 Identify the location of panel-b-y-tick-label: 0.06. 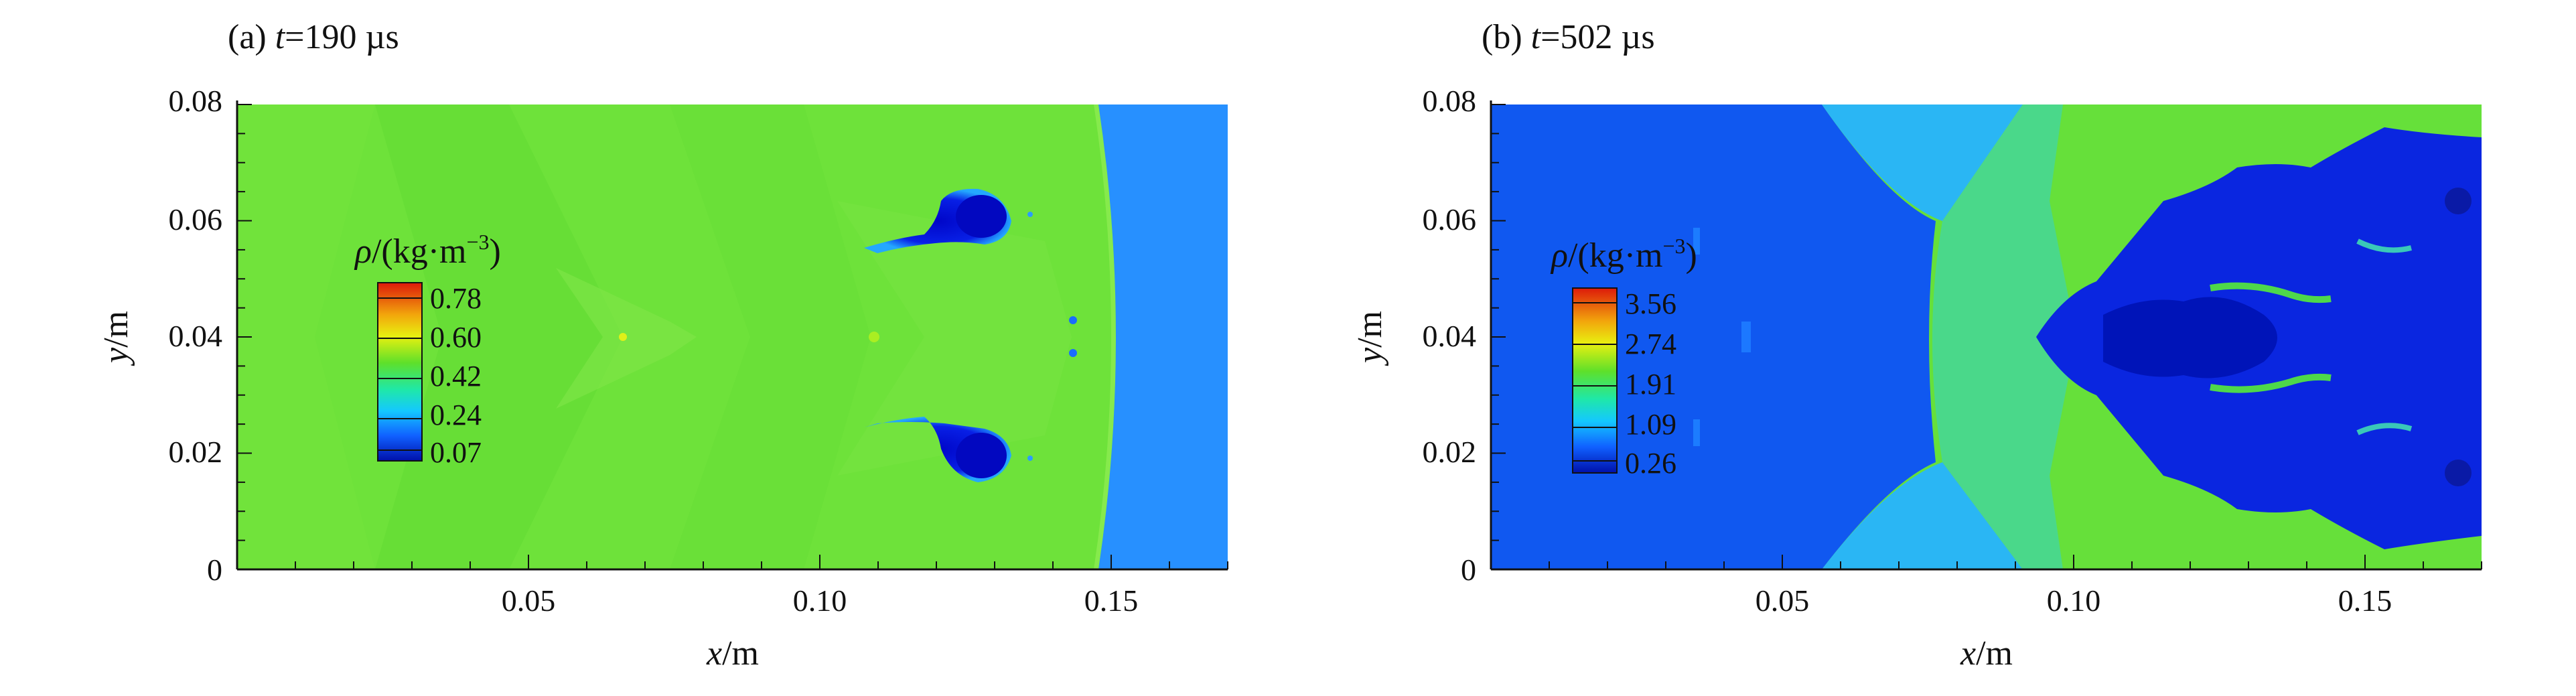
(1450, 219).